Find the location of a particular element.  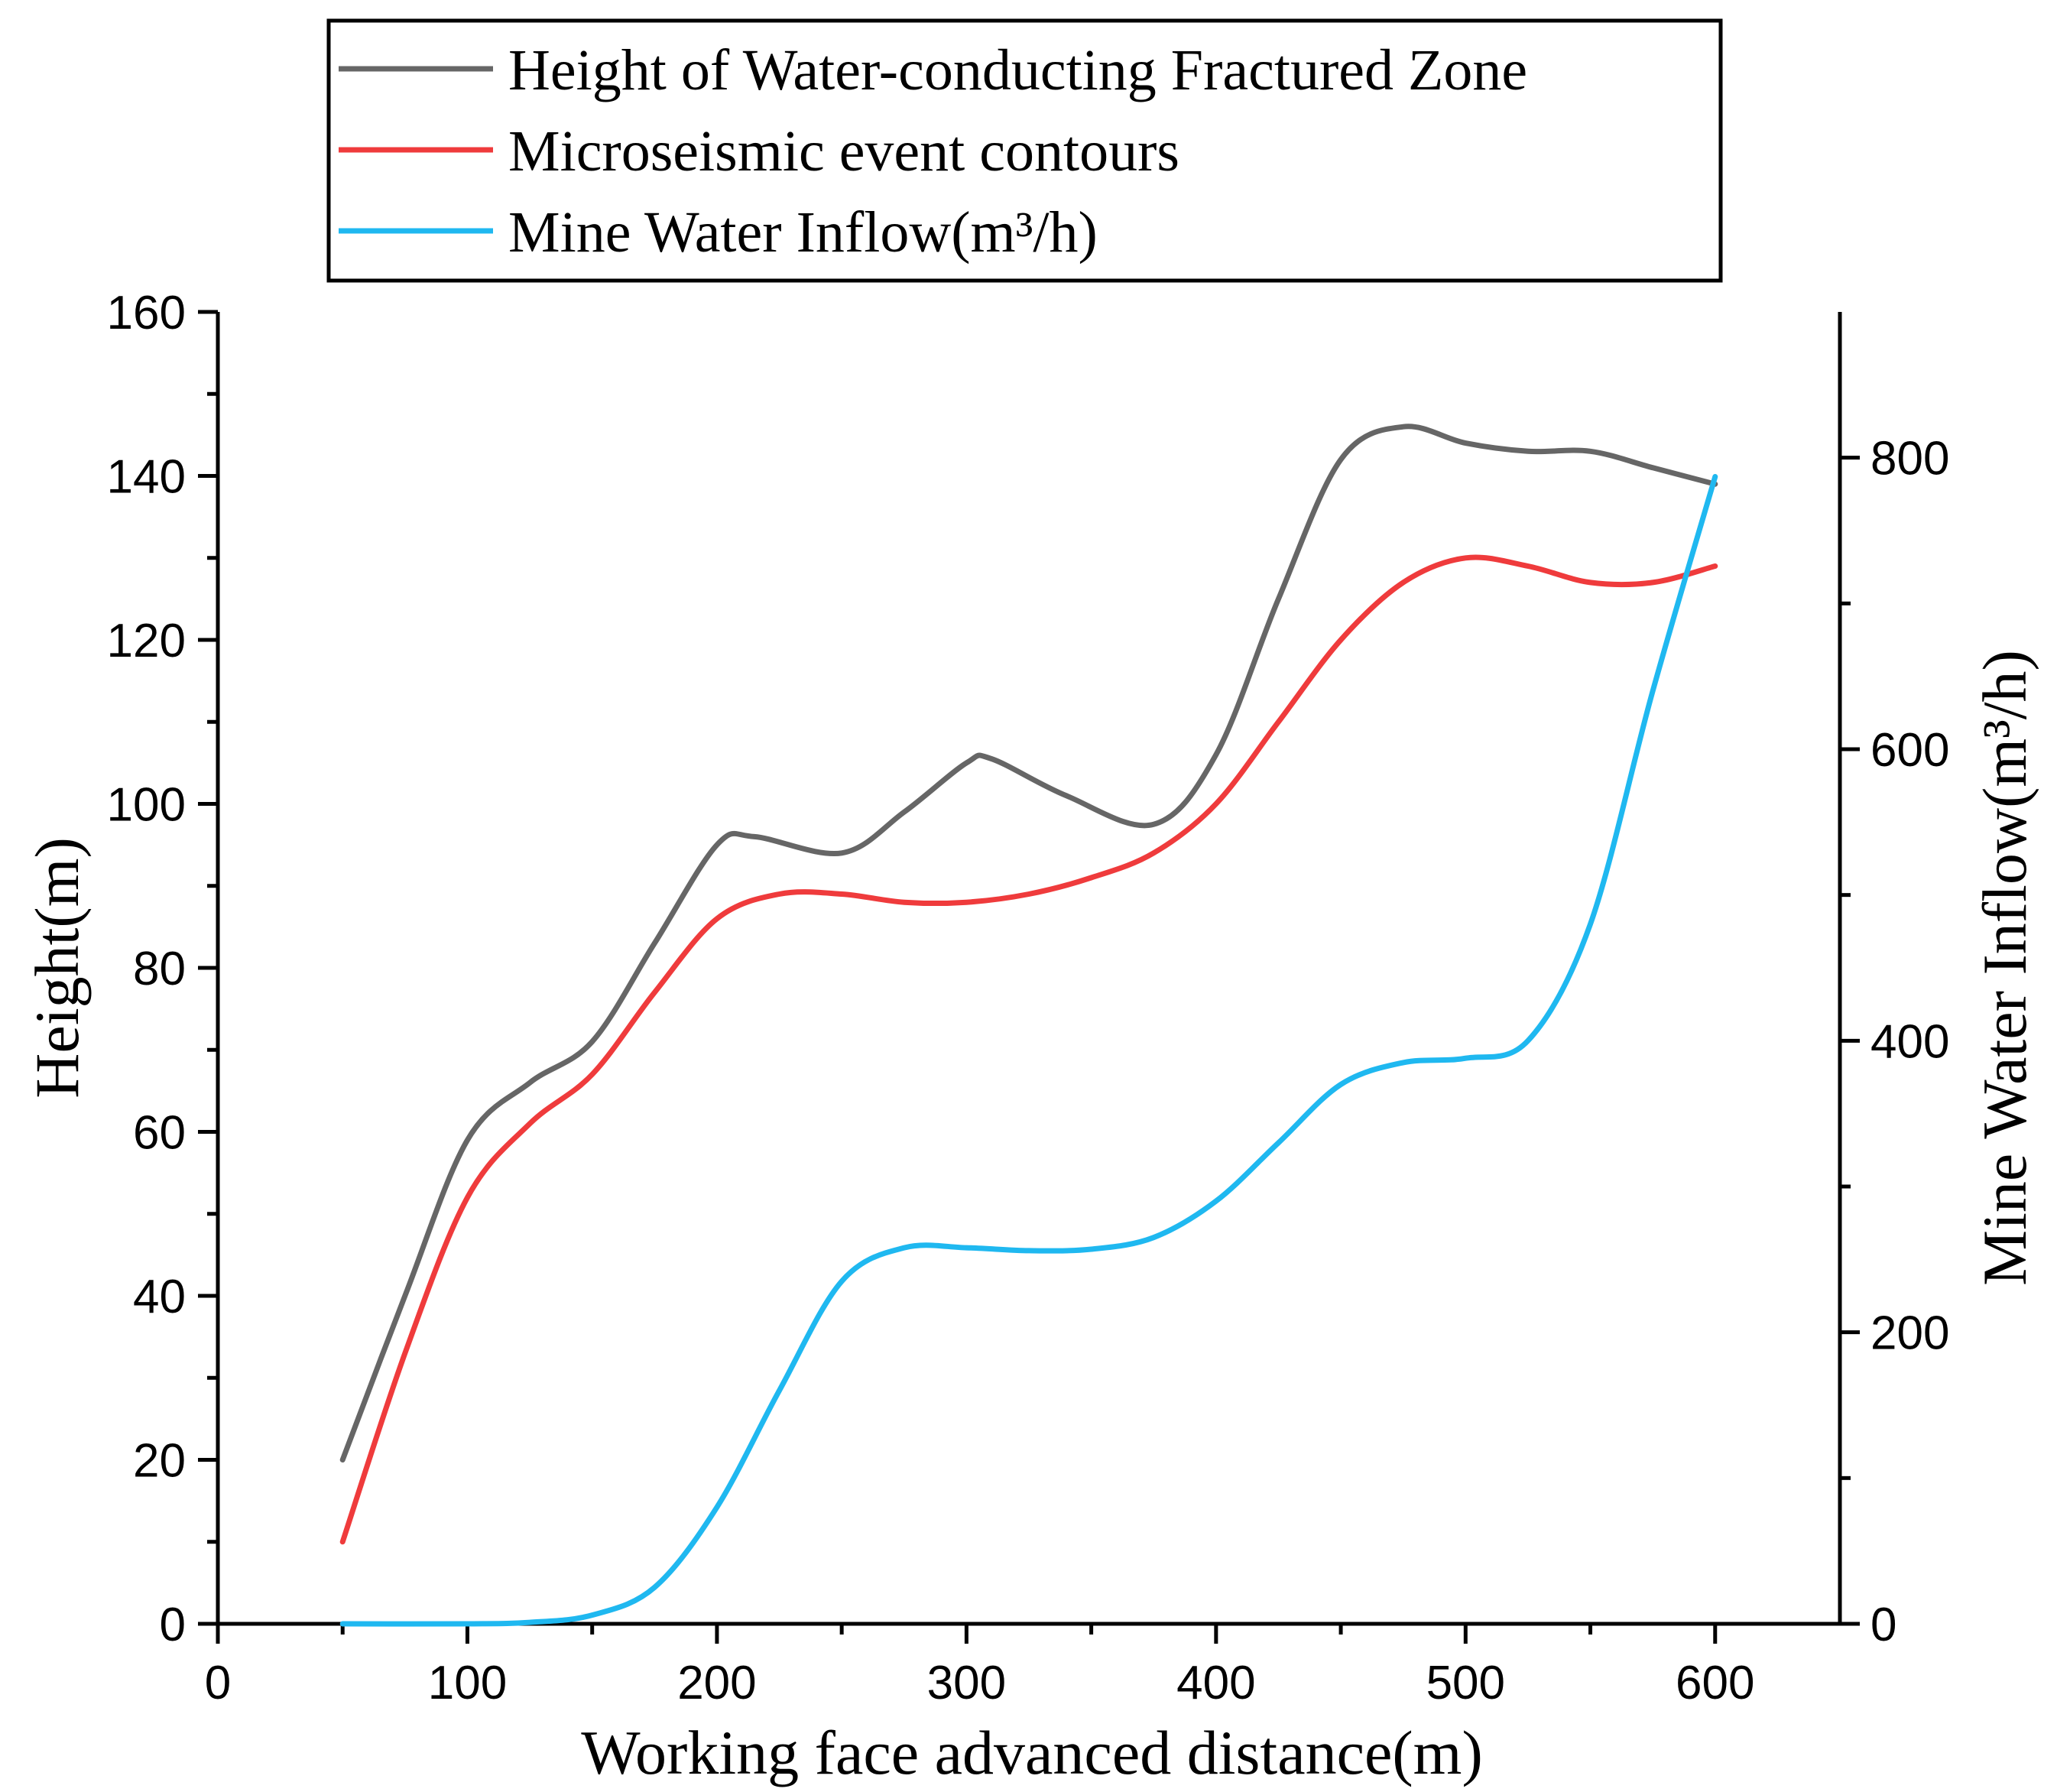

x-tick-label: 100 is located at coordinates (467, 1683).